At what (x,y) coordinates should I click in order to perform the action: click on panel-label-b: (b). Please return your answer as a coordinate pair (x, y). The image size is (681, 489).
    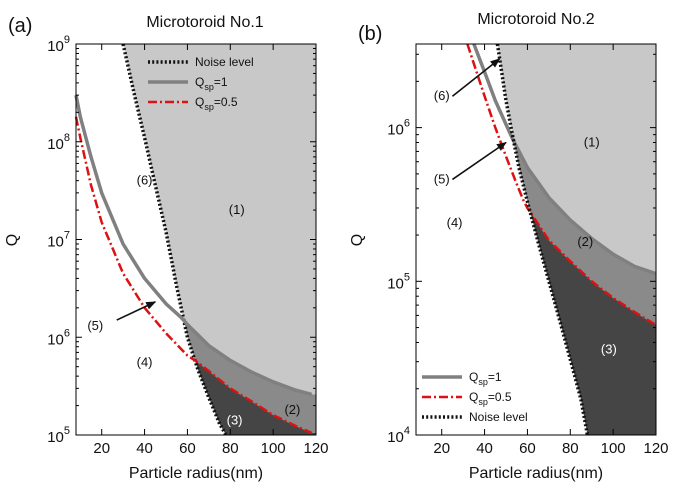
    Looking at the image, I should click on (370, 34).